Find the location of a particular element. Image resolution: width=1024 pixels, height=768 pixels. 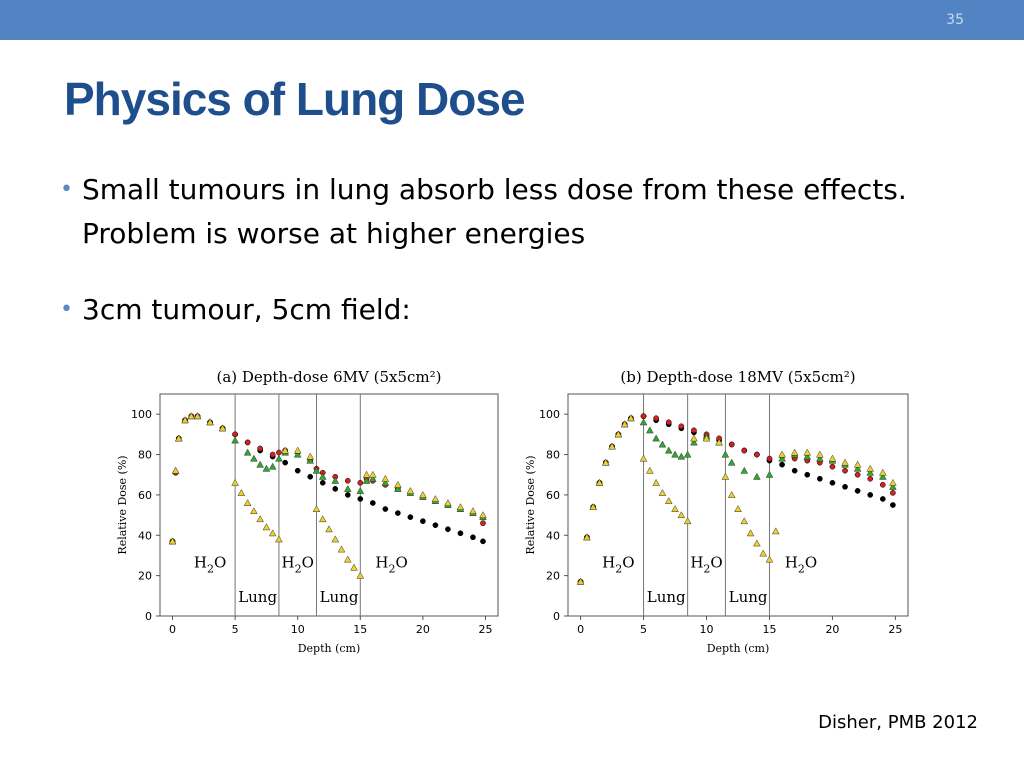

bullet-text: 3cm tumour, 5cm field: is located at coordinates (246, 309).